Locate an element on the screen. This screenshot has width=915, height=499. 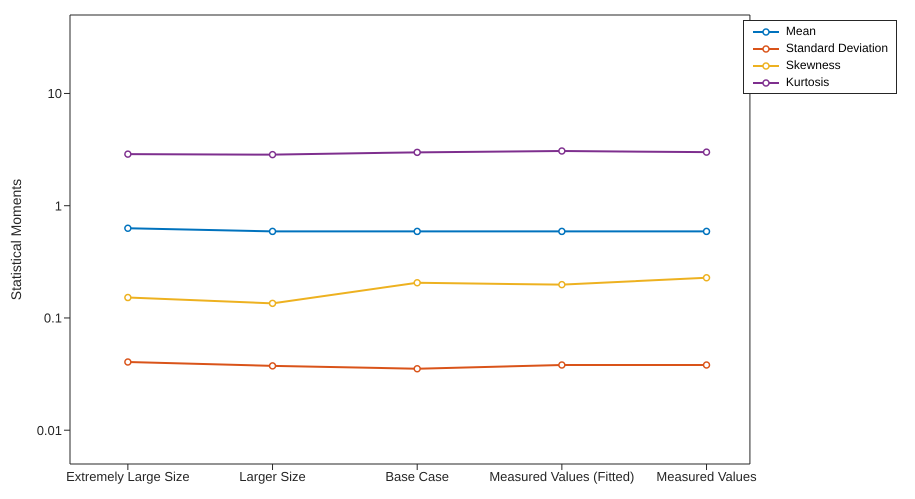
x-tick-label: Extremely Large Size is located at coordinates (128, 476).